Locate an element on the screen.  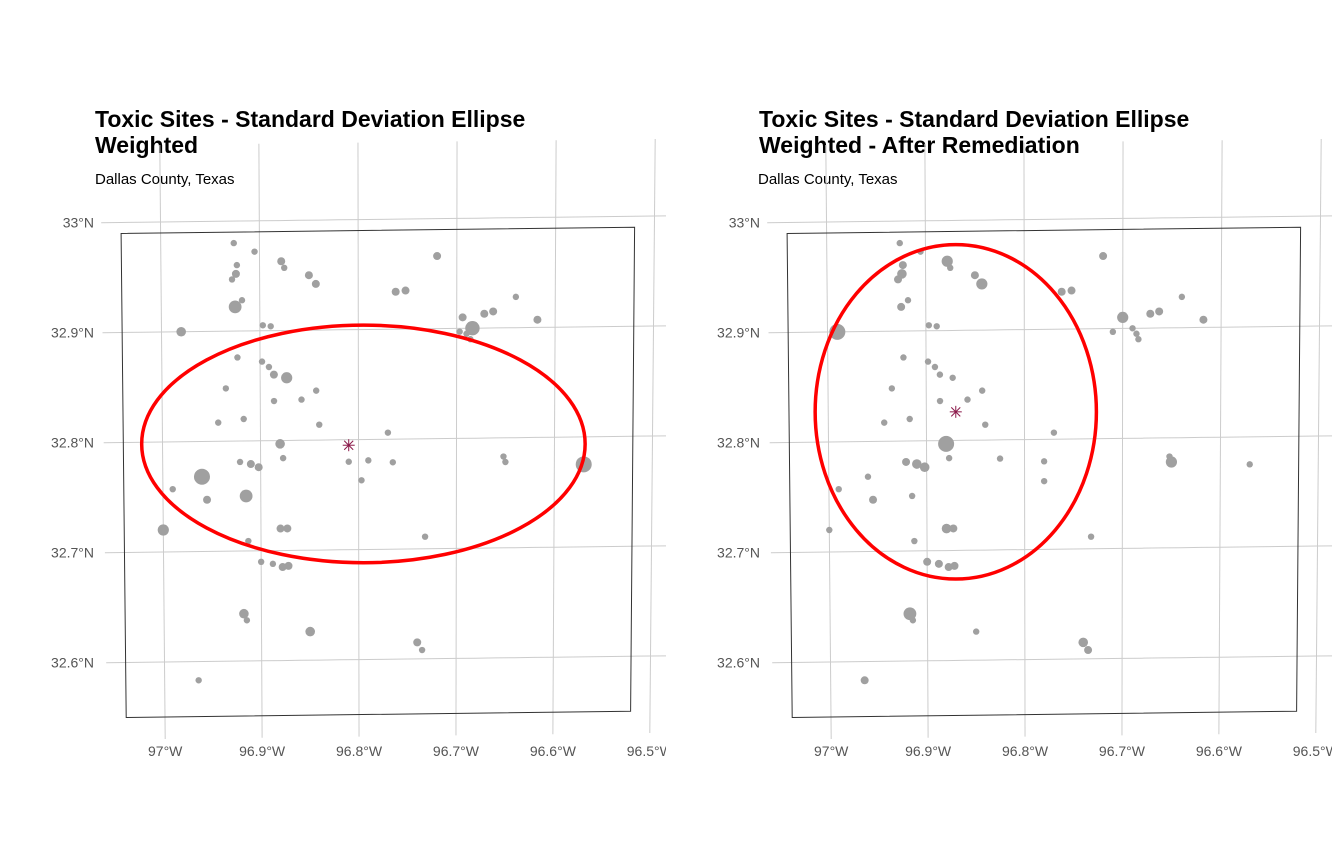
title-line-2: Weighted - After Remediation is located at coordinates (919, 145).